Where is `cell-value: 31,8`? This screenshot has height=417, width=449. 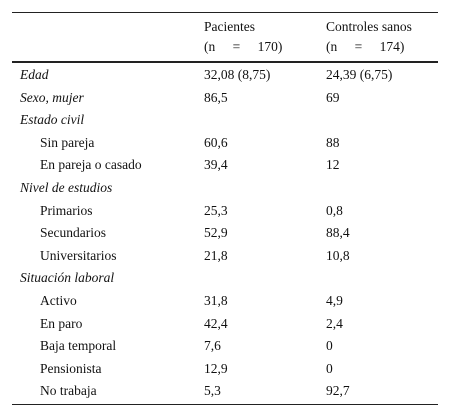
cell-value: 31,8 is located at coordinates (216, 300).